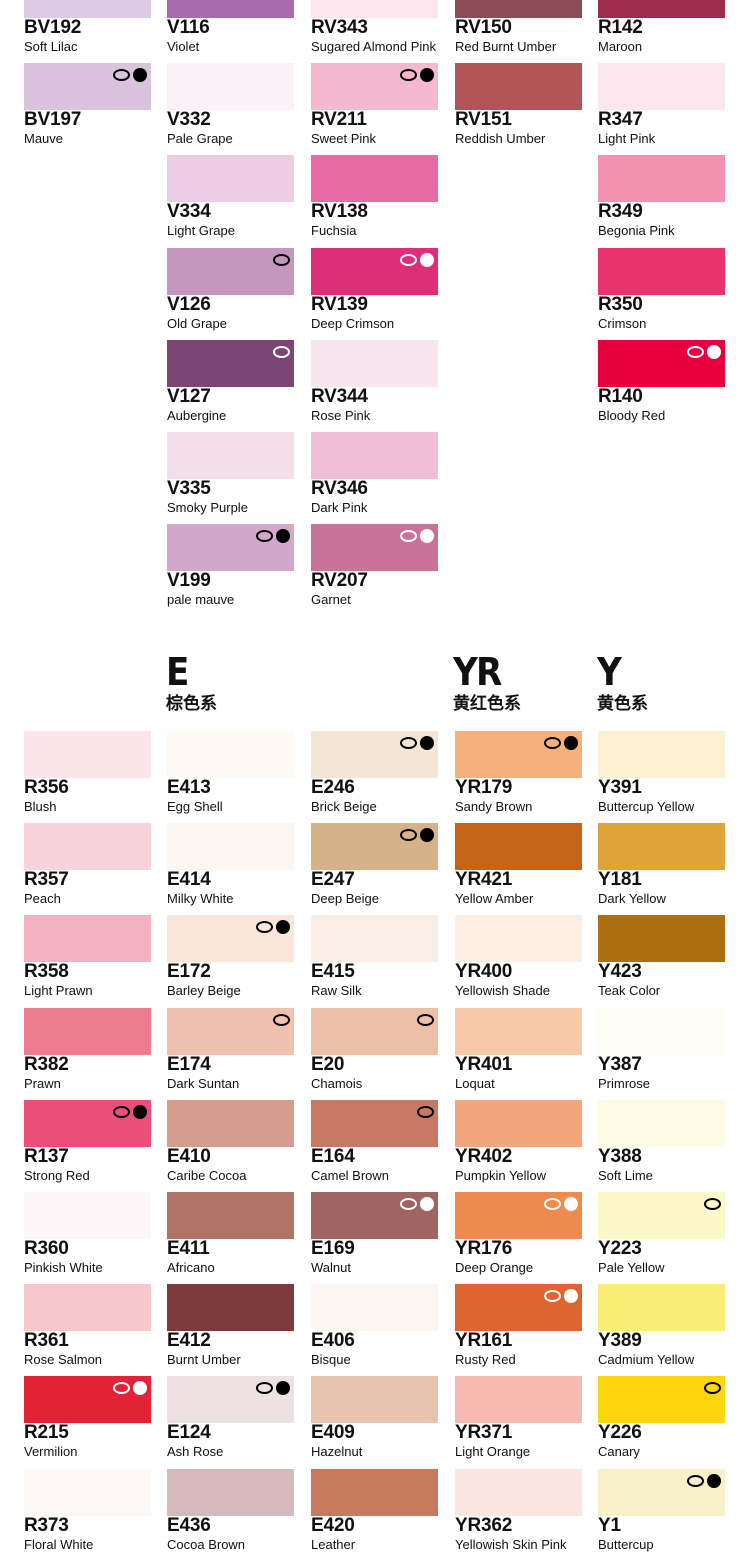  I want to click on swatch-item: BV192 Soft Lilac, so click(87, 31).